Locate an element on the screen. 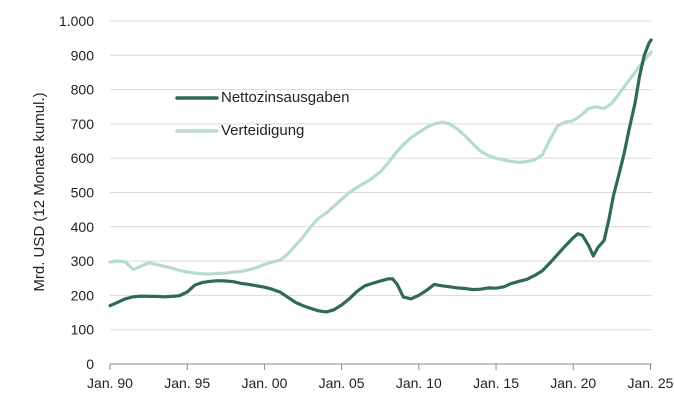 This screenshot has height=404, width=674. x-tick-label: Jan. 25 is located at coordinates (650, 383).